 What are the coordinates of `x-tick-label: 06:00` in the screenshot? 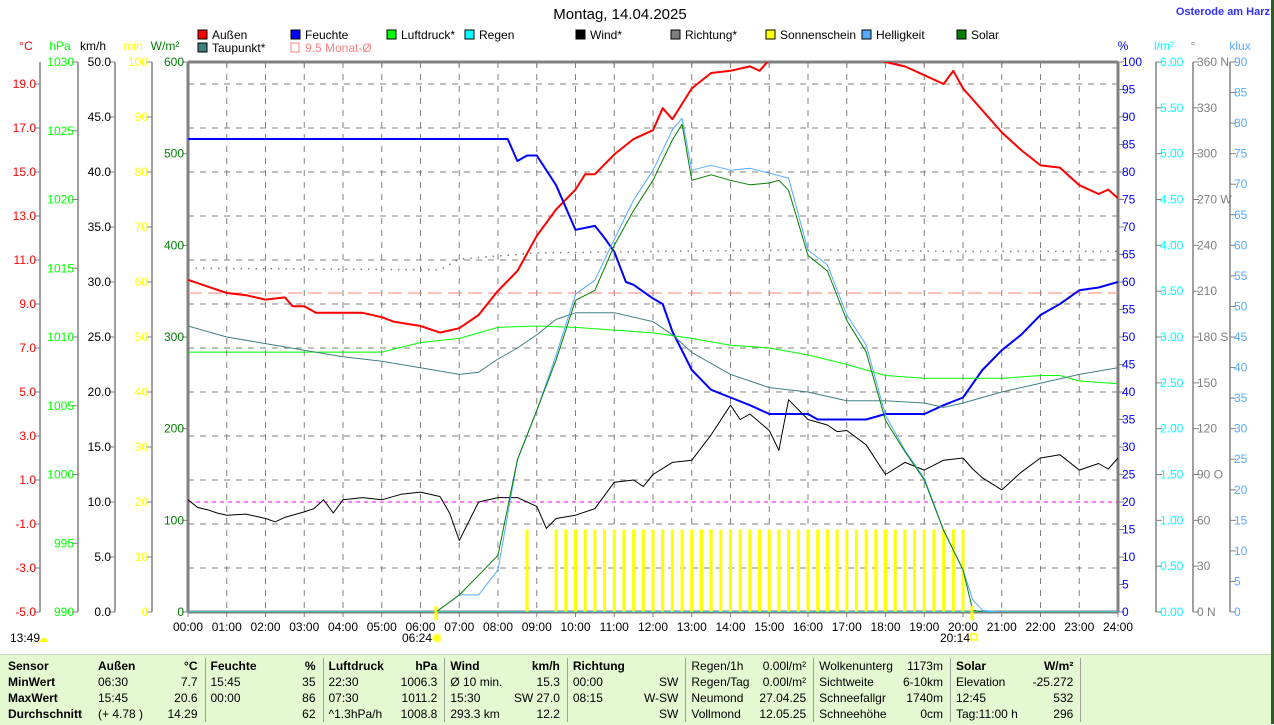 It's located at (420, 627).